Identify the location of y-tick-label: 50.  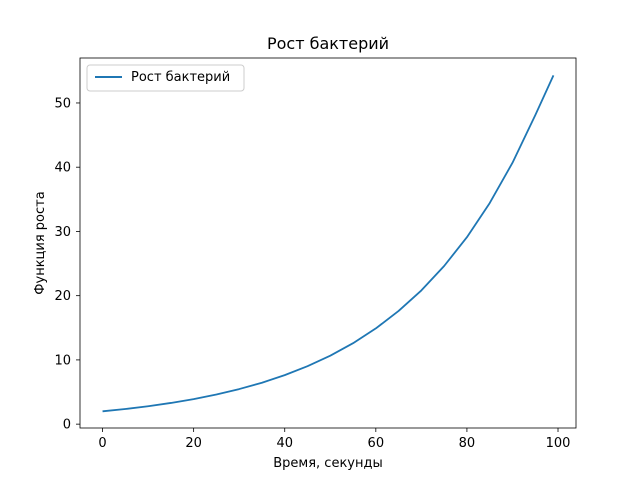
(62, 103).